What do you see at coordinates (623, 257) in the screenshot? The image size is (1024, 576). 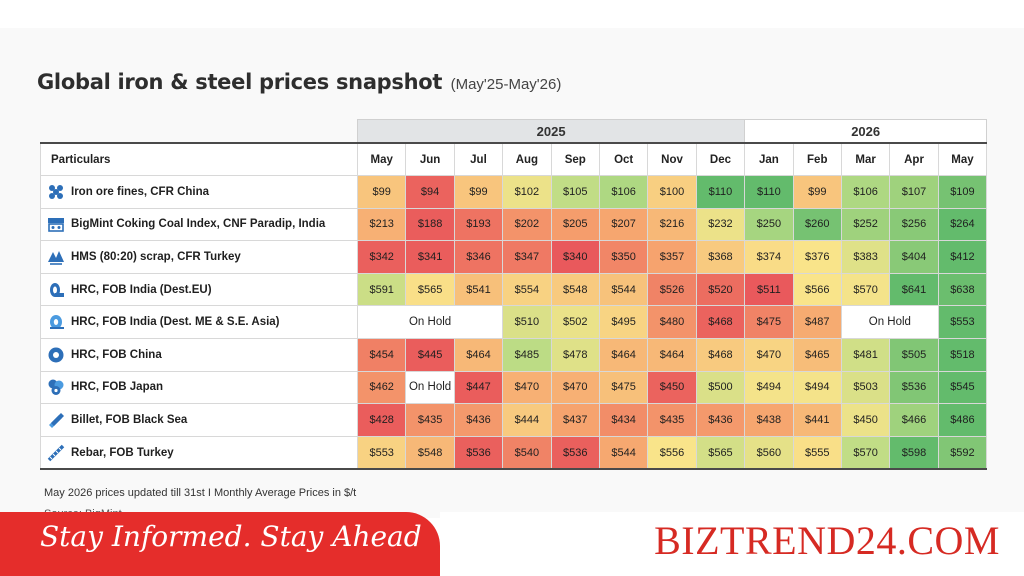 I see `price-cell: $350` at bounding box center [623, 257].